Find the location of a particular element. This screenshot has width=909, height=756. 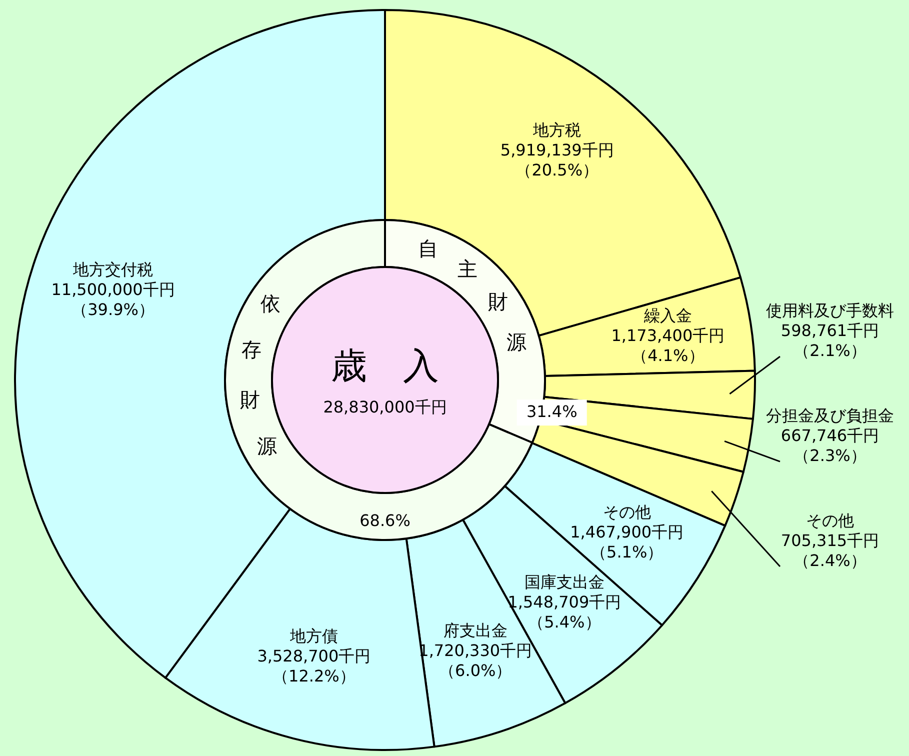

slice-label: 地方債 is located at coordinates (313, 636).